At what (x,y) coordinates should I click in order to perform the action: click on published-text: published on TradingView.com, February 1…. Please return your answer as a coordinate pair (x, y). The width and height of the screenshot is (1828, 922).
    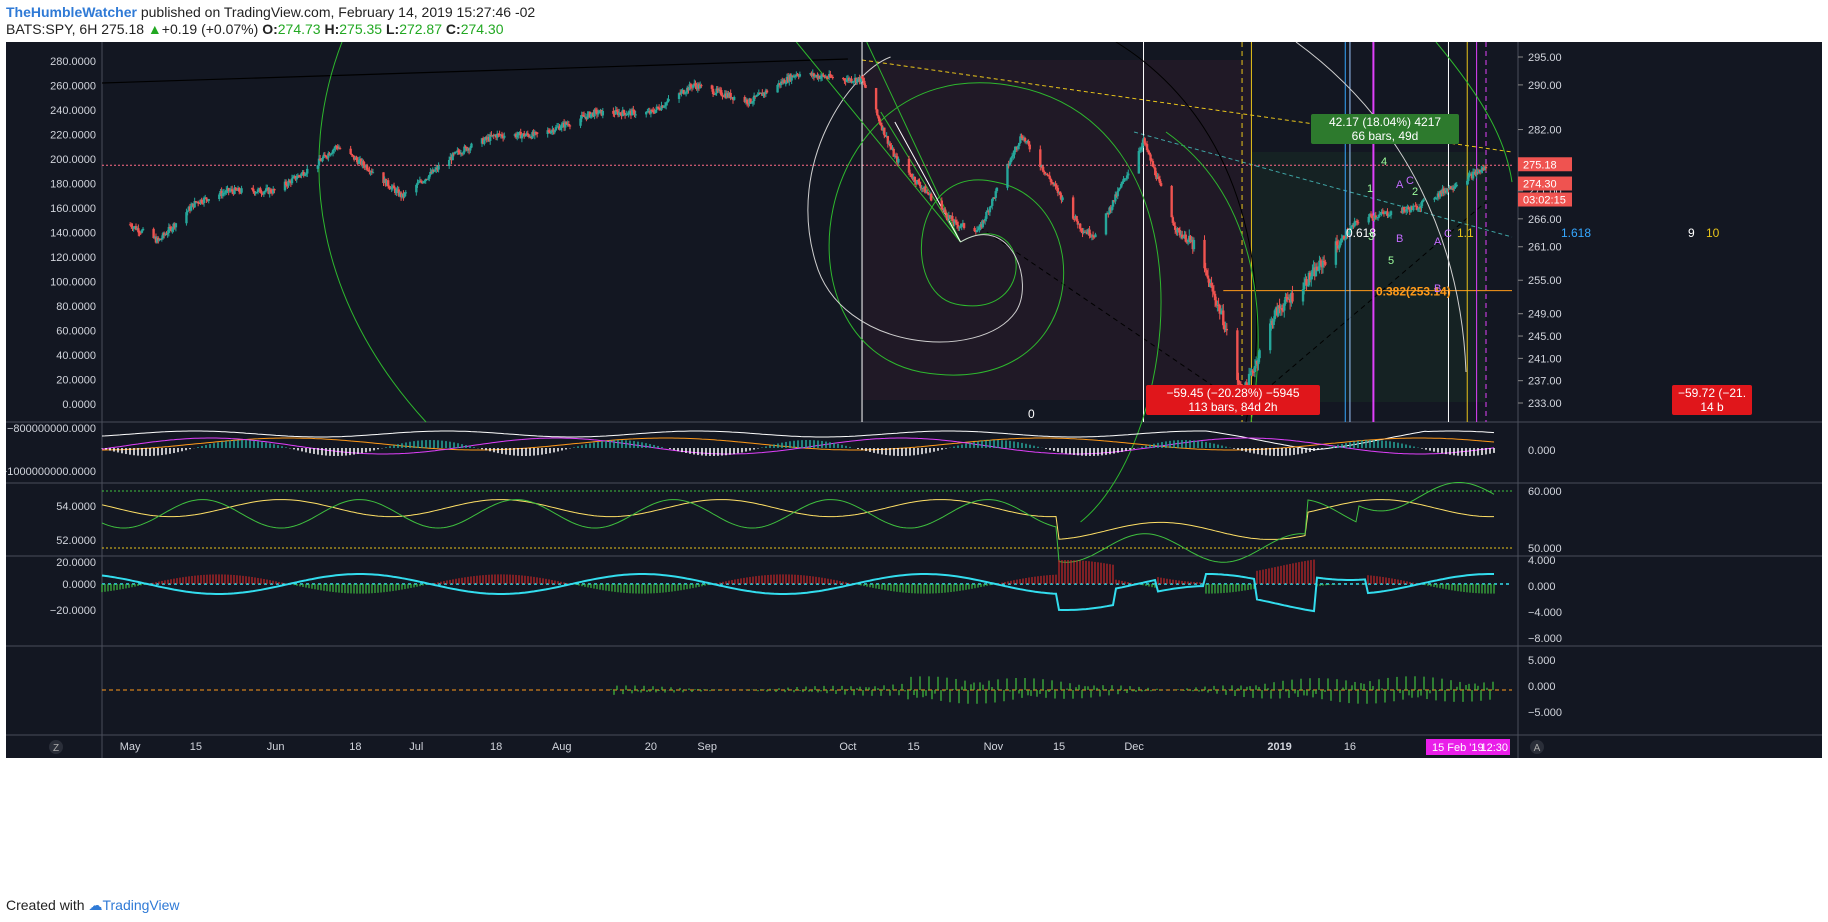
    Looking at the image, I should click on (338, 12).